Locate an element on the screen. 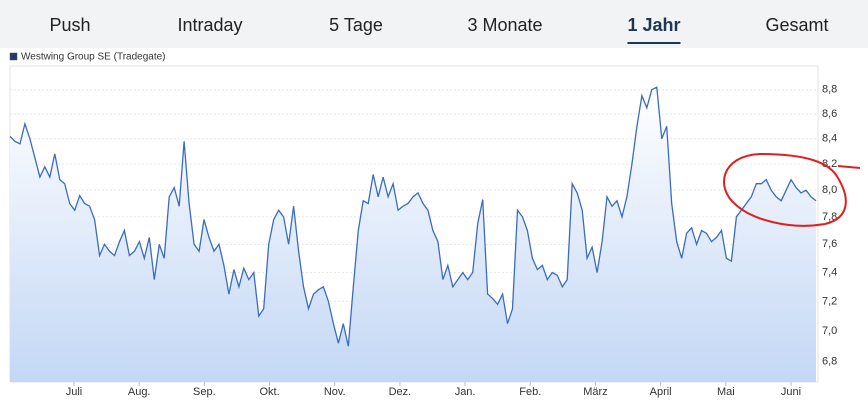  x-tick-label: Aug. is located at coordinates (139, 392).